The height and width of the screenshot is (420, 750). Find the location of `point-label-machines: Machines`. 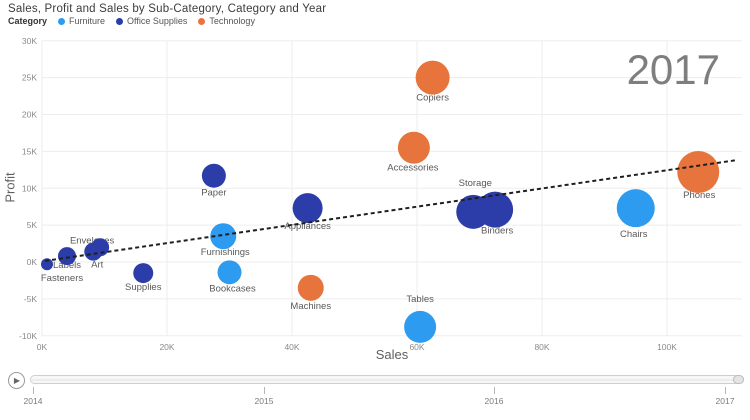

point-label-machines: Machines is located at coordinates (310, 306).